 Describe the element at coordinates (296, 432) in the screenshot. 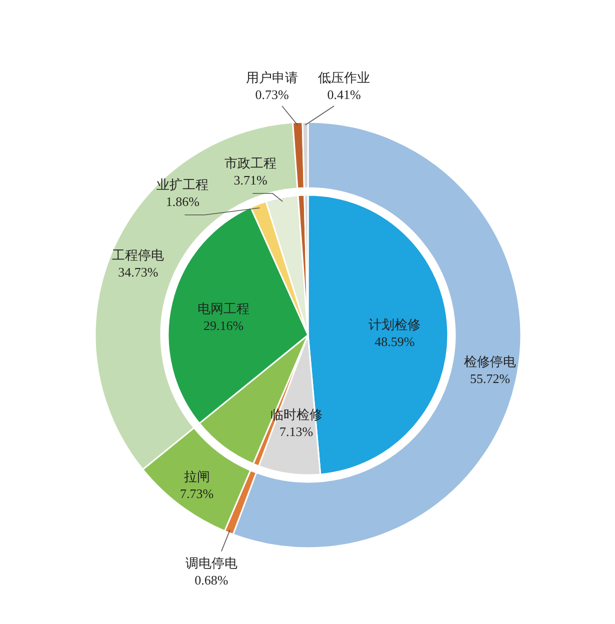

I see `data-label: 7.13%` at that location.